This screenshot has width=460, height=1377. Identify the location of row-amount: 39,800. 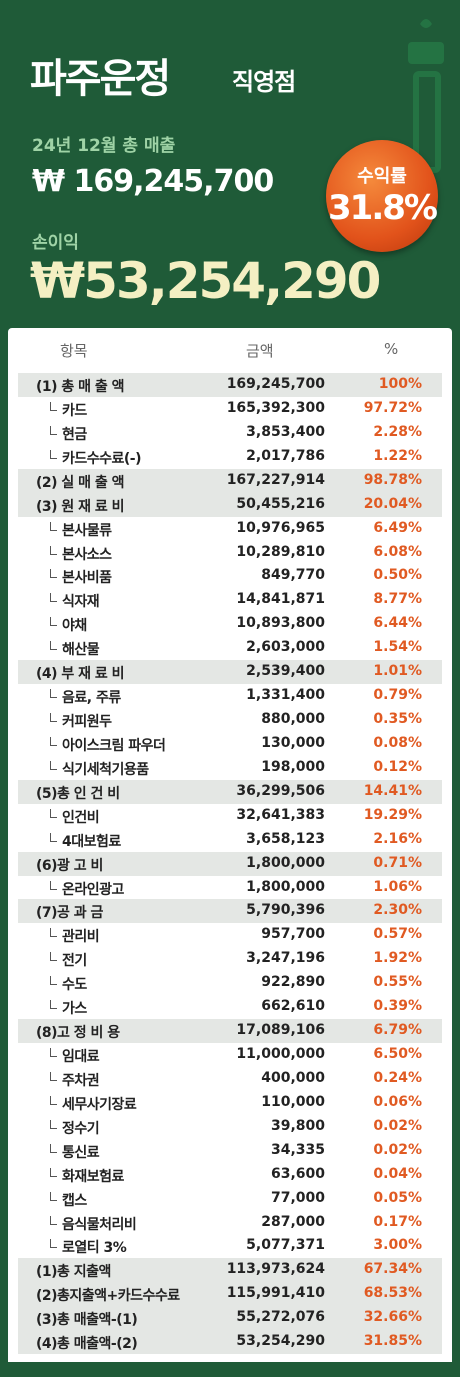
(297, 1125).